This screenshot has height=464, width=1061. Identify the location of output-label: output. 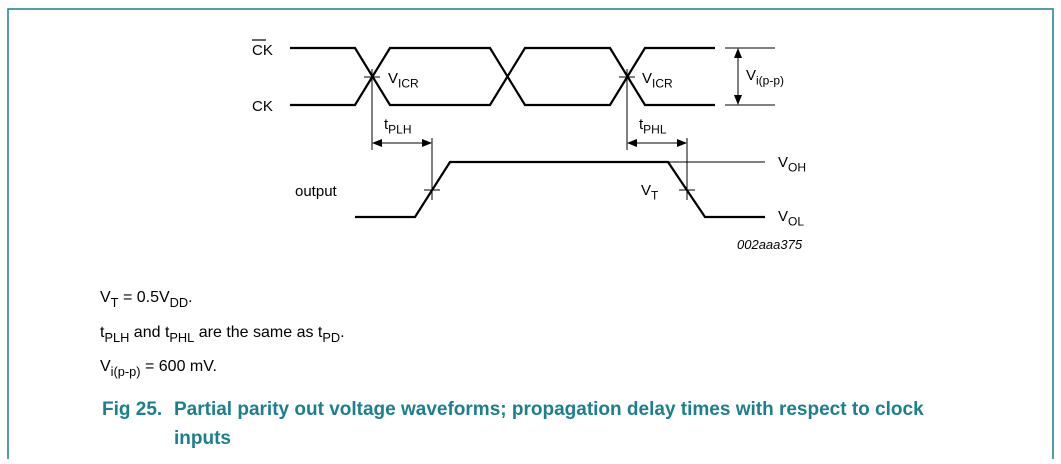
(316, 191).